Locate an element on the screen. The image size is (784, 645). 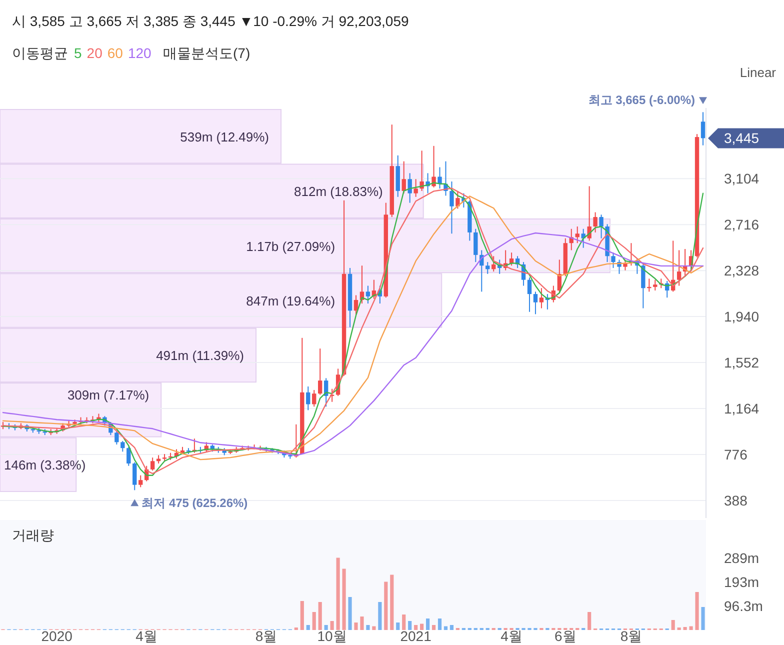
data-label: 812m (18.83%) is located at coordinates (338, 192).